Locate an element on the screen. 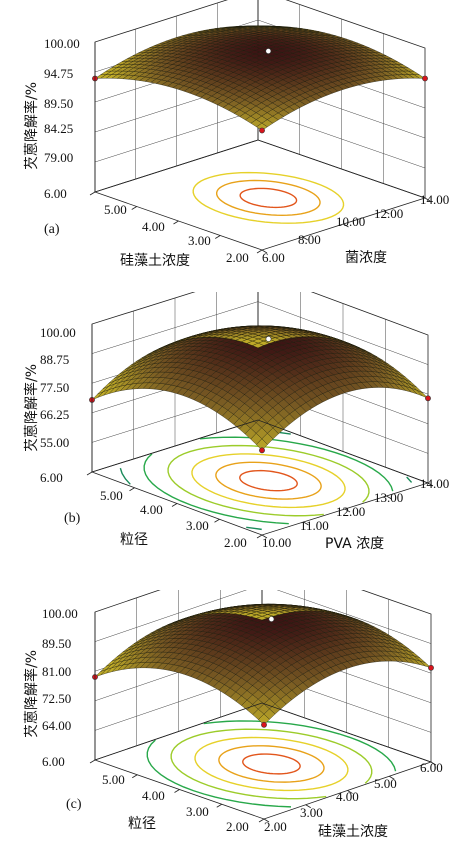 This screenshot has width=474, height=852. chart-a-x-tick: 5.00 is located at coordinates (115, 209).